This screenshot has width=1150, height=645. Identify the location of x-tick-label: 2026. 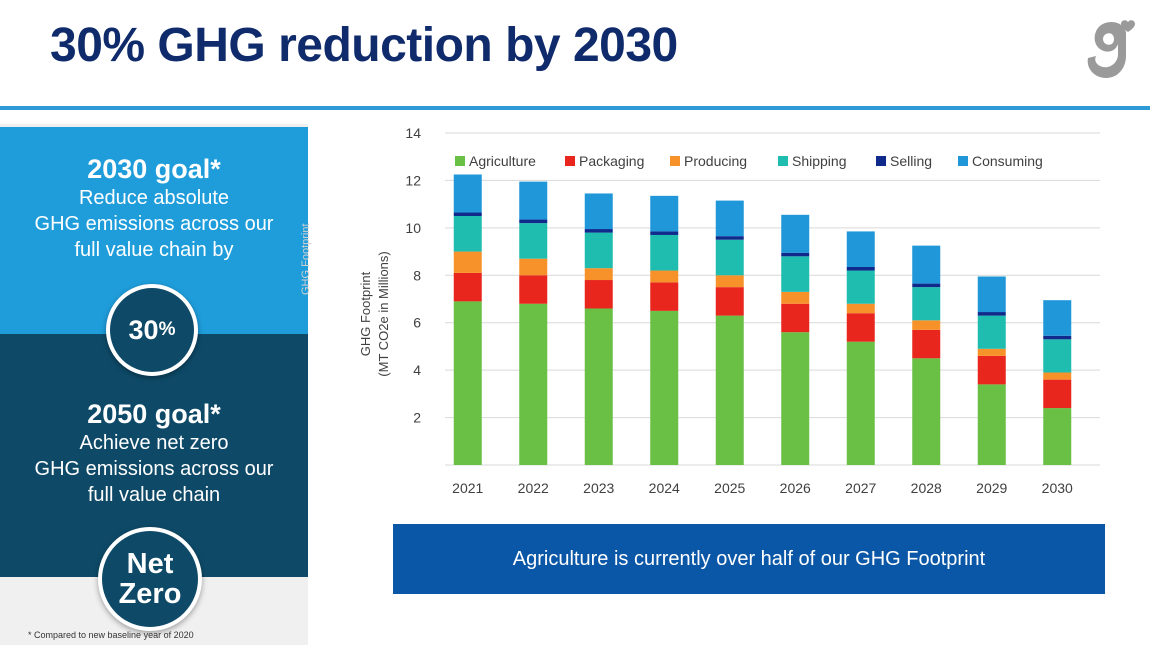
(795, 488).